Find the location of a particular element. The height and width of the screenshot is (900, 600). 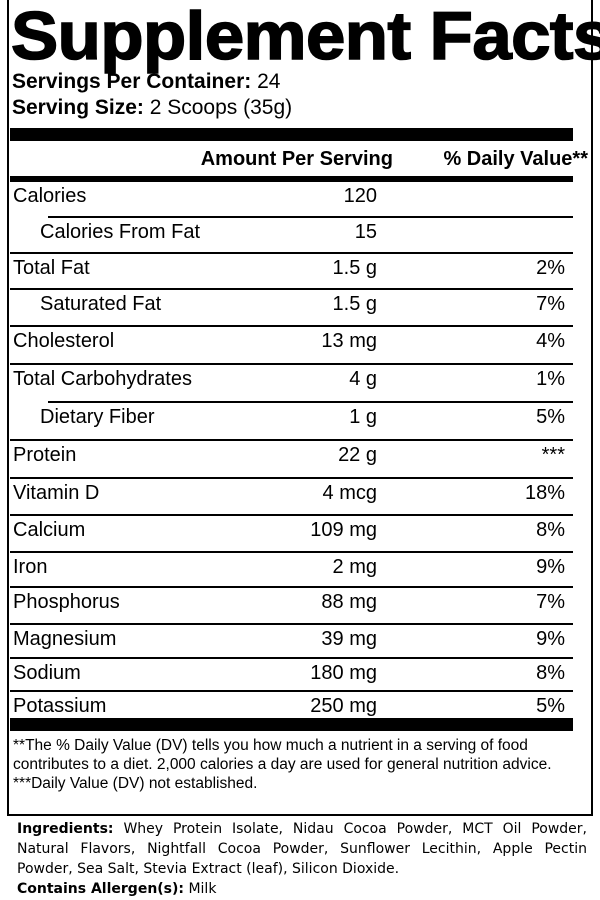

nutrient-amount: 13 mg is located at coordinates (349, 341).